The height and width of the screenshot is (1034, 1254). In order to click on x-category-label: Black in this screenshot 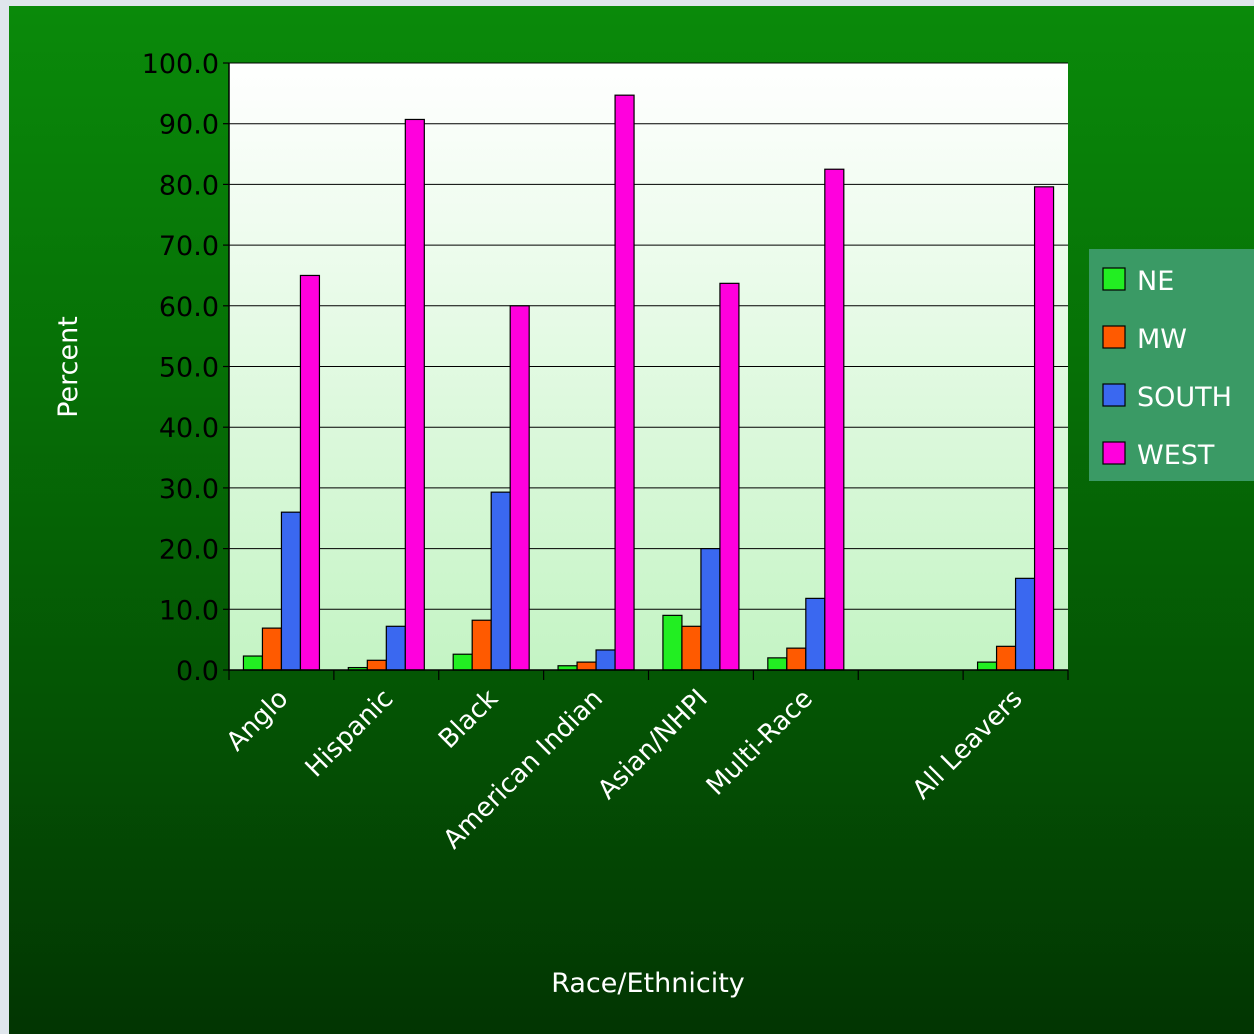, I will do `click(468, 719)`.